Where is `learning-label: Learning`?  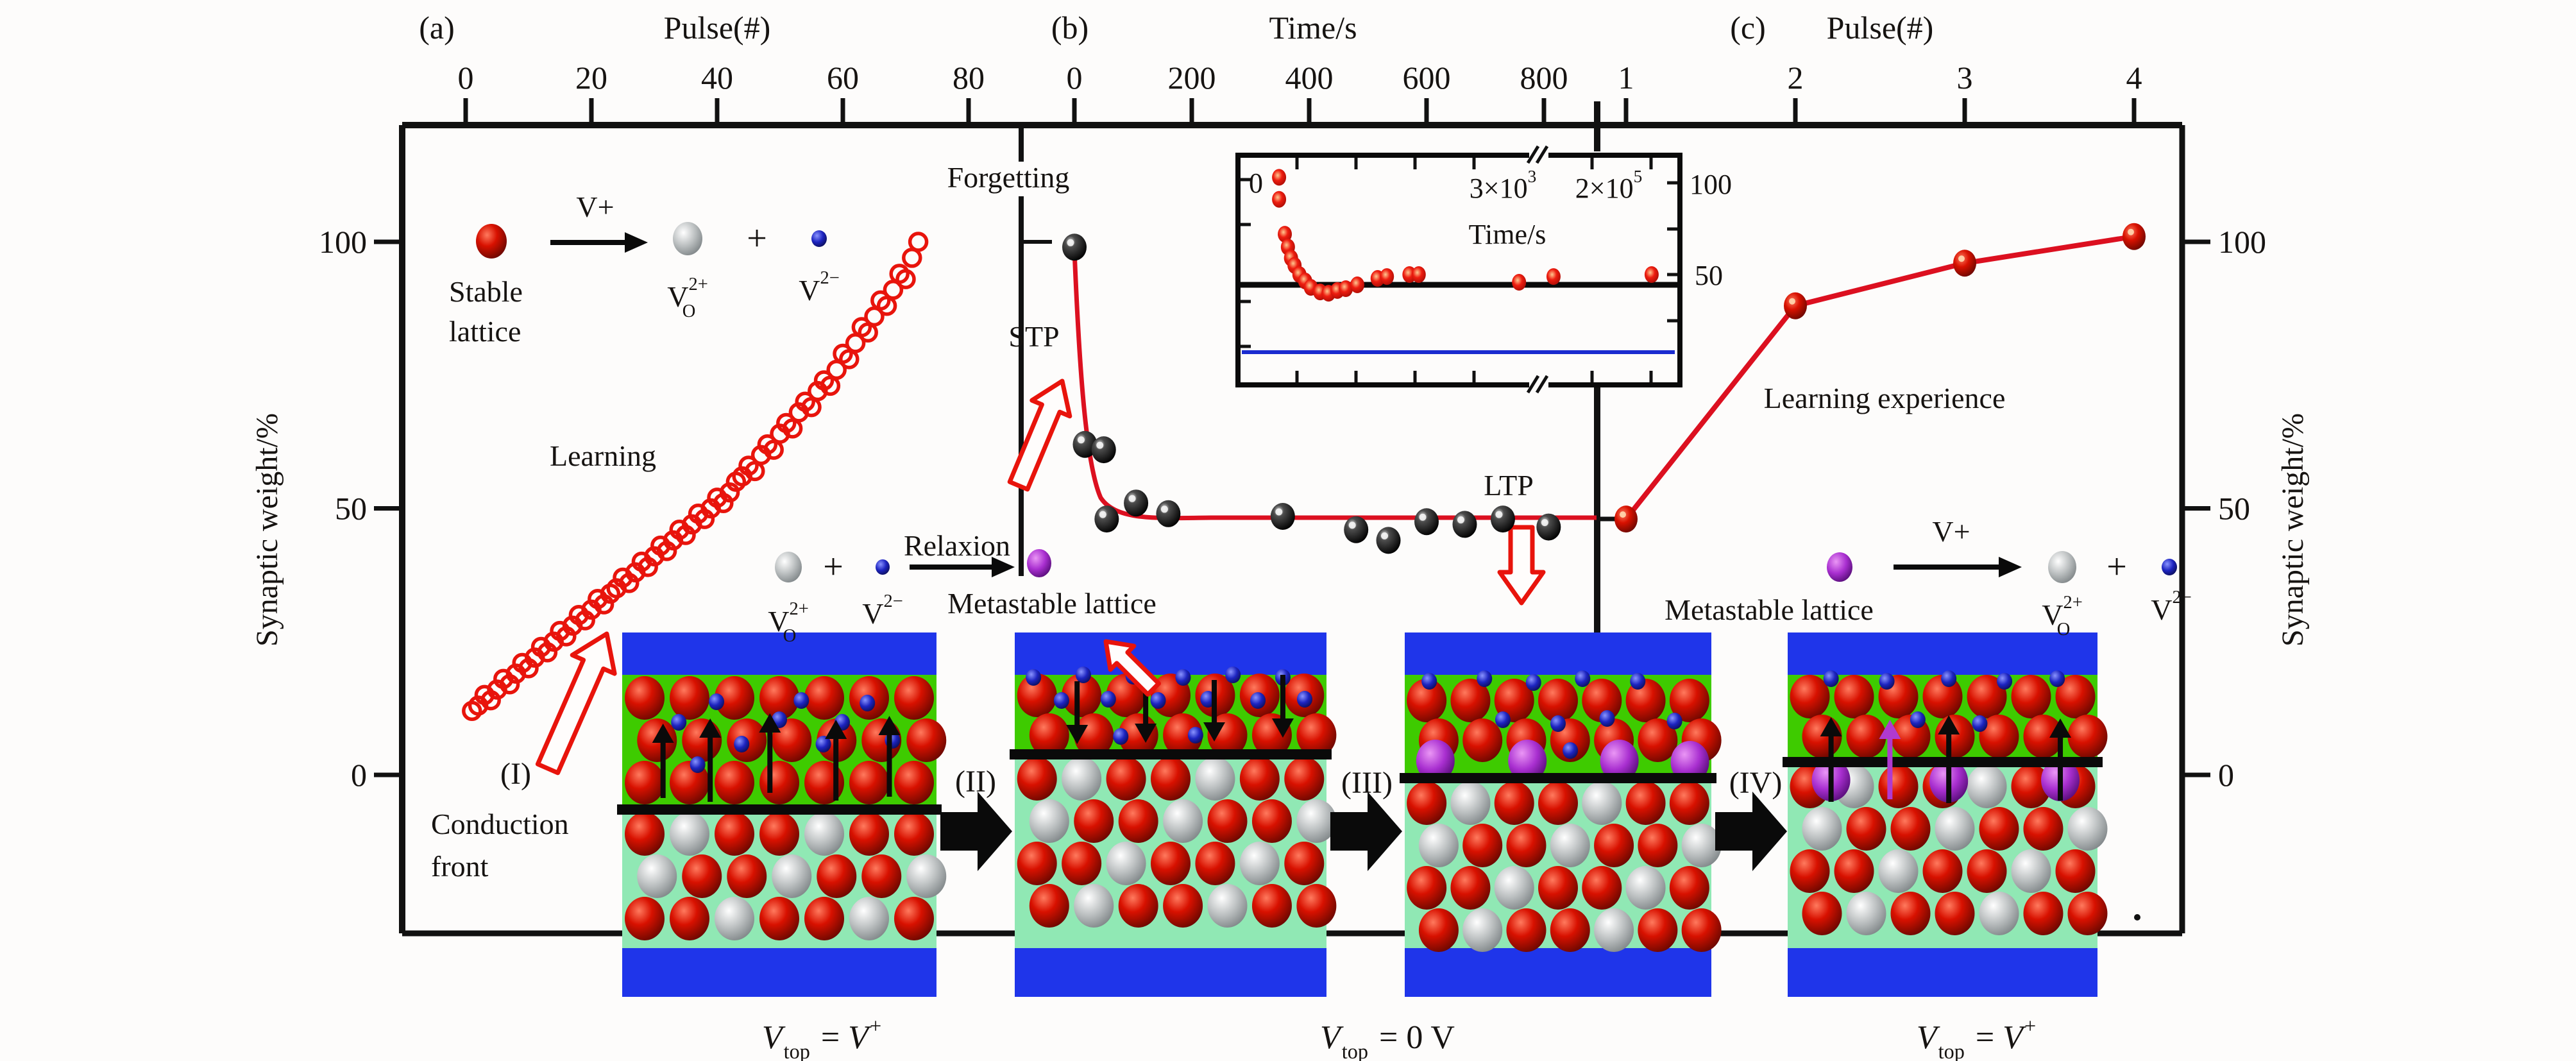
learning-label: Learning is located at coordinates (603, 456).